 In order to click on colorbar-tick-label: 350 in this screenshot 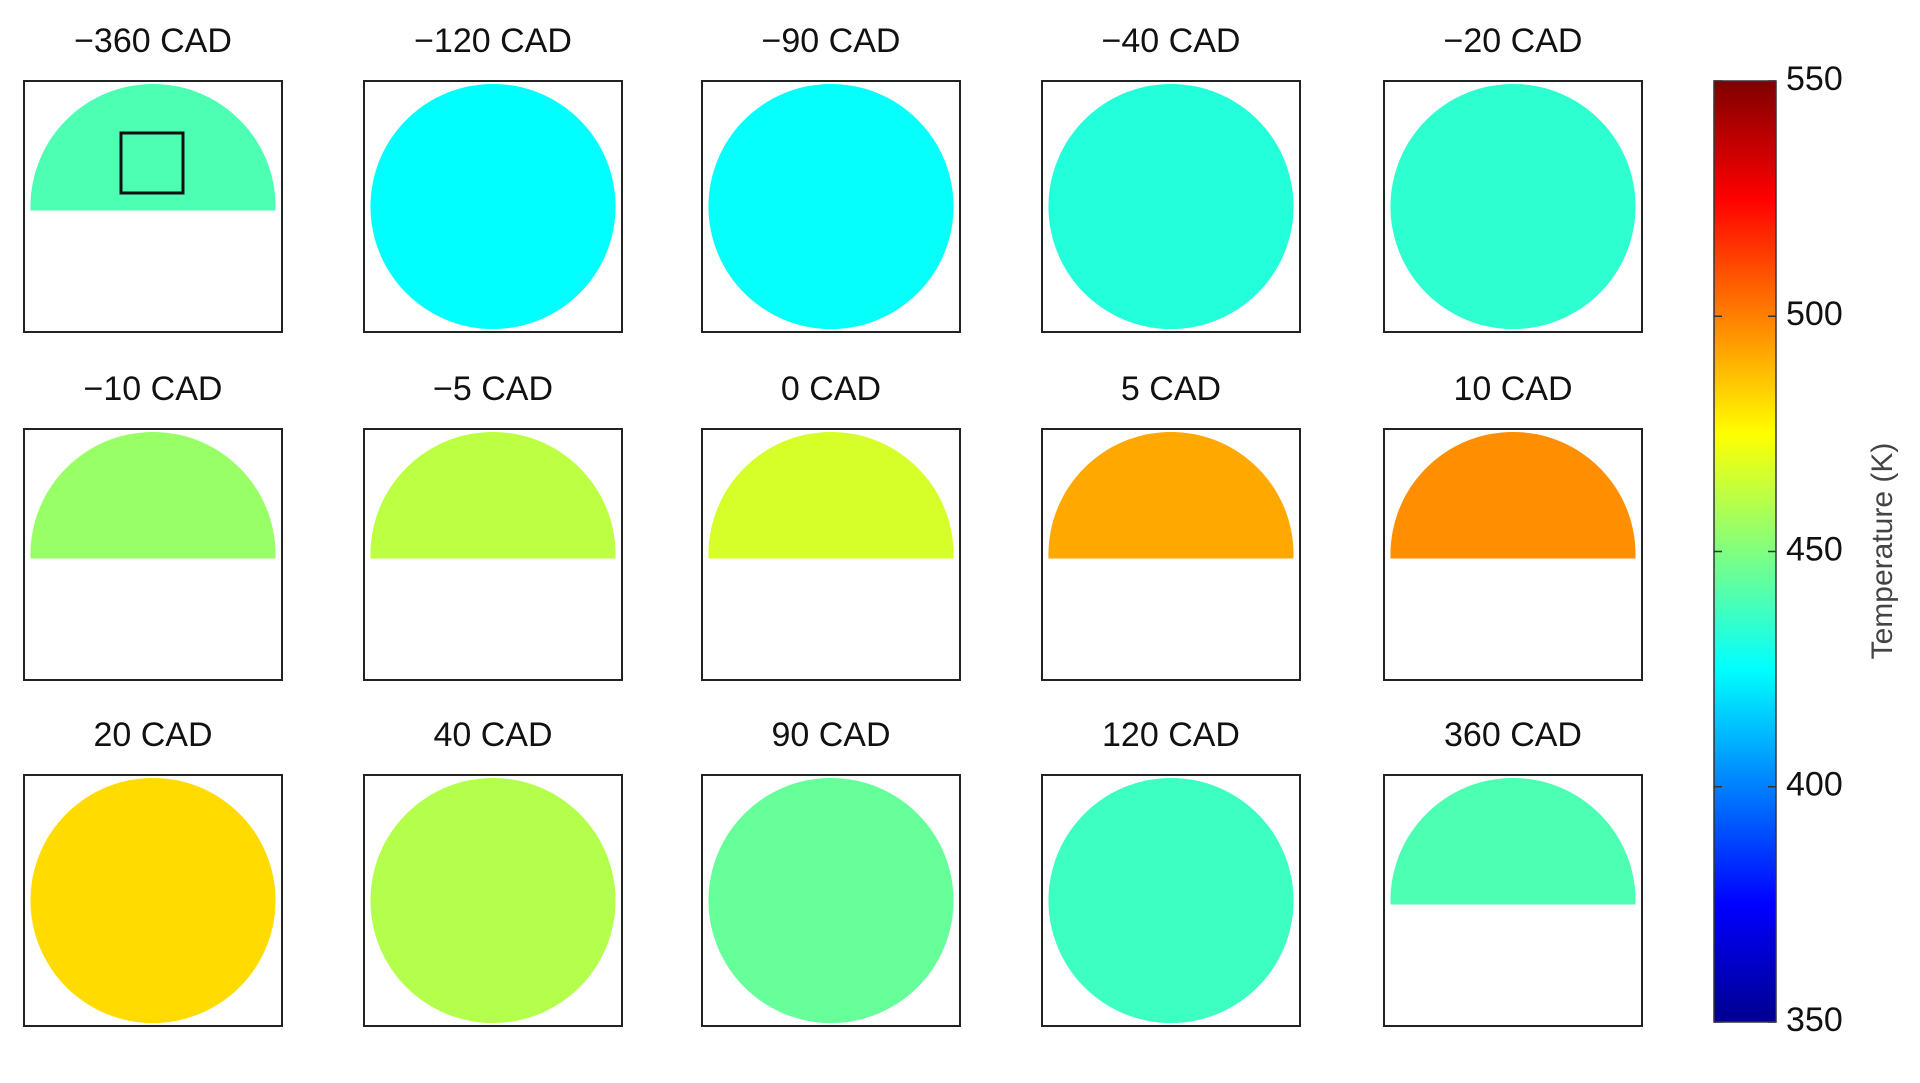, I will do `click(1814, 1020)`.